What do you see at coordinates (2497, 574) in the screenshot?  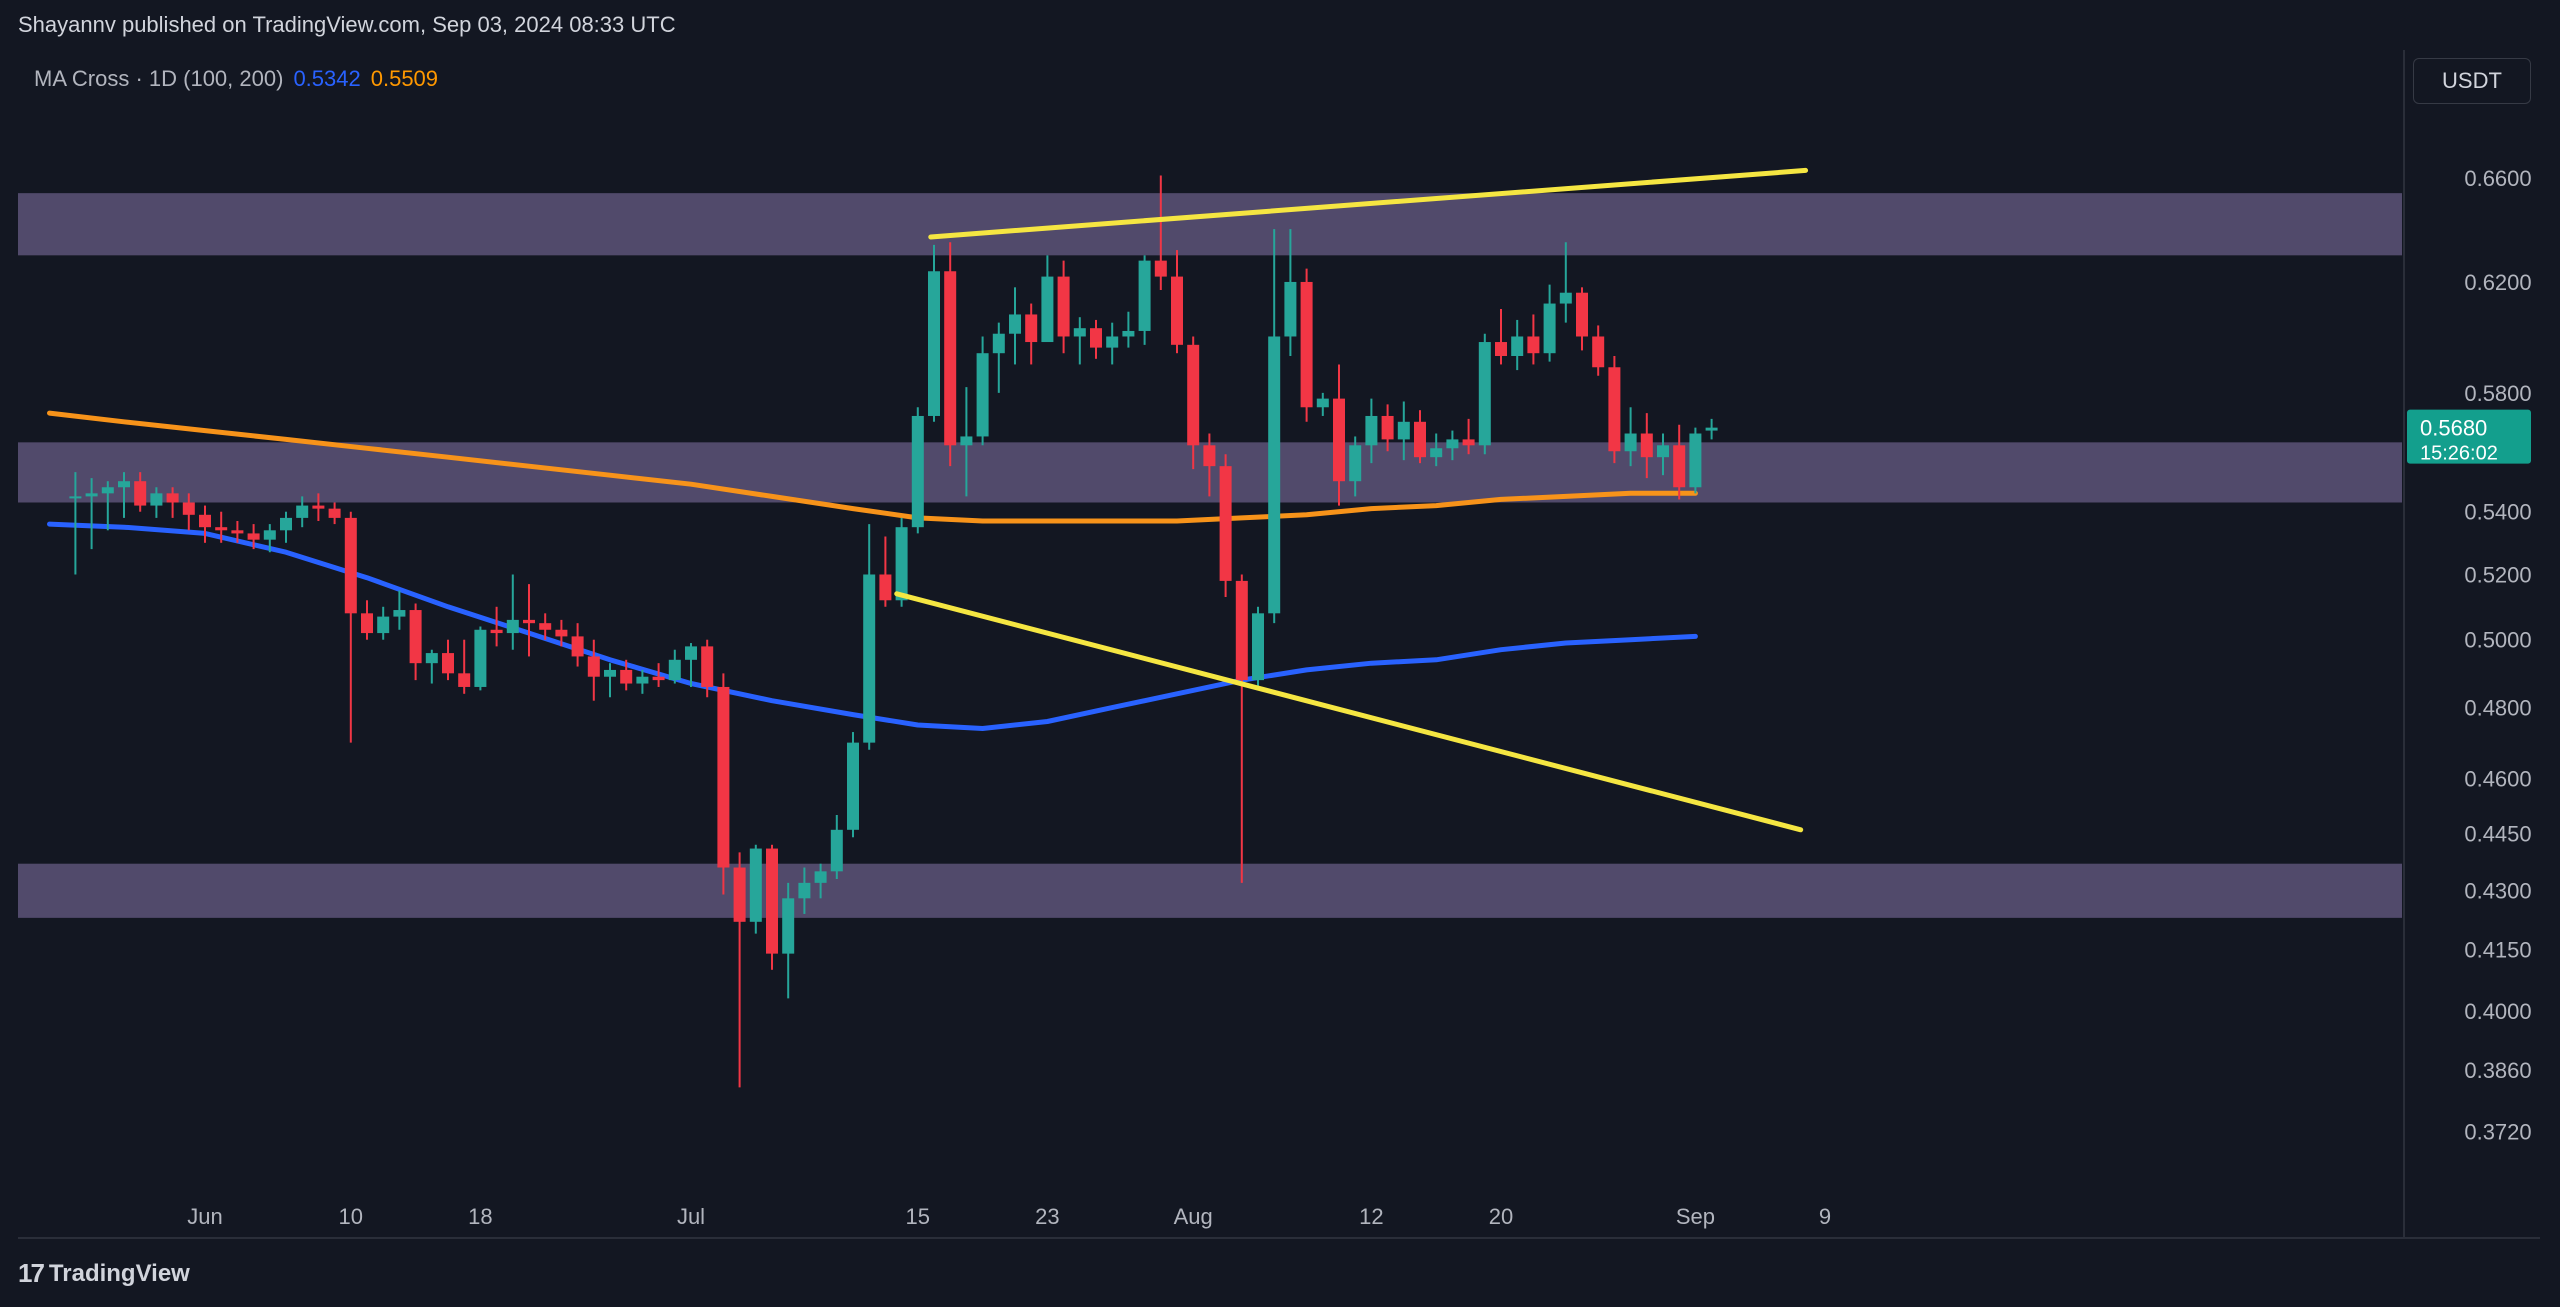 I see `price-tick-label: 0.5200` at bounding box center [2497, 574].